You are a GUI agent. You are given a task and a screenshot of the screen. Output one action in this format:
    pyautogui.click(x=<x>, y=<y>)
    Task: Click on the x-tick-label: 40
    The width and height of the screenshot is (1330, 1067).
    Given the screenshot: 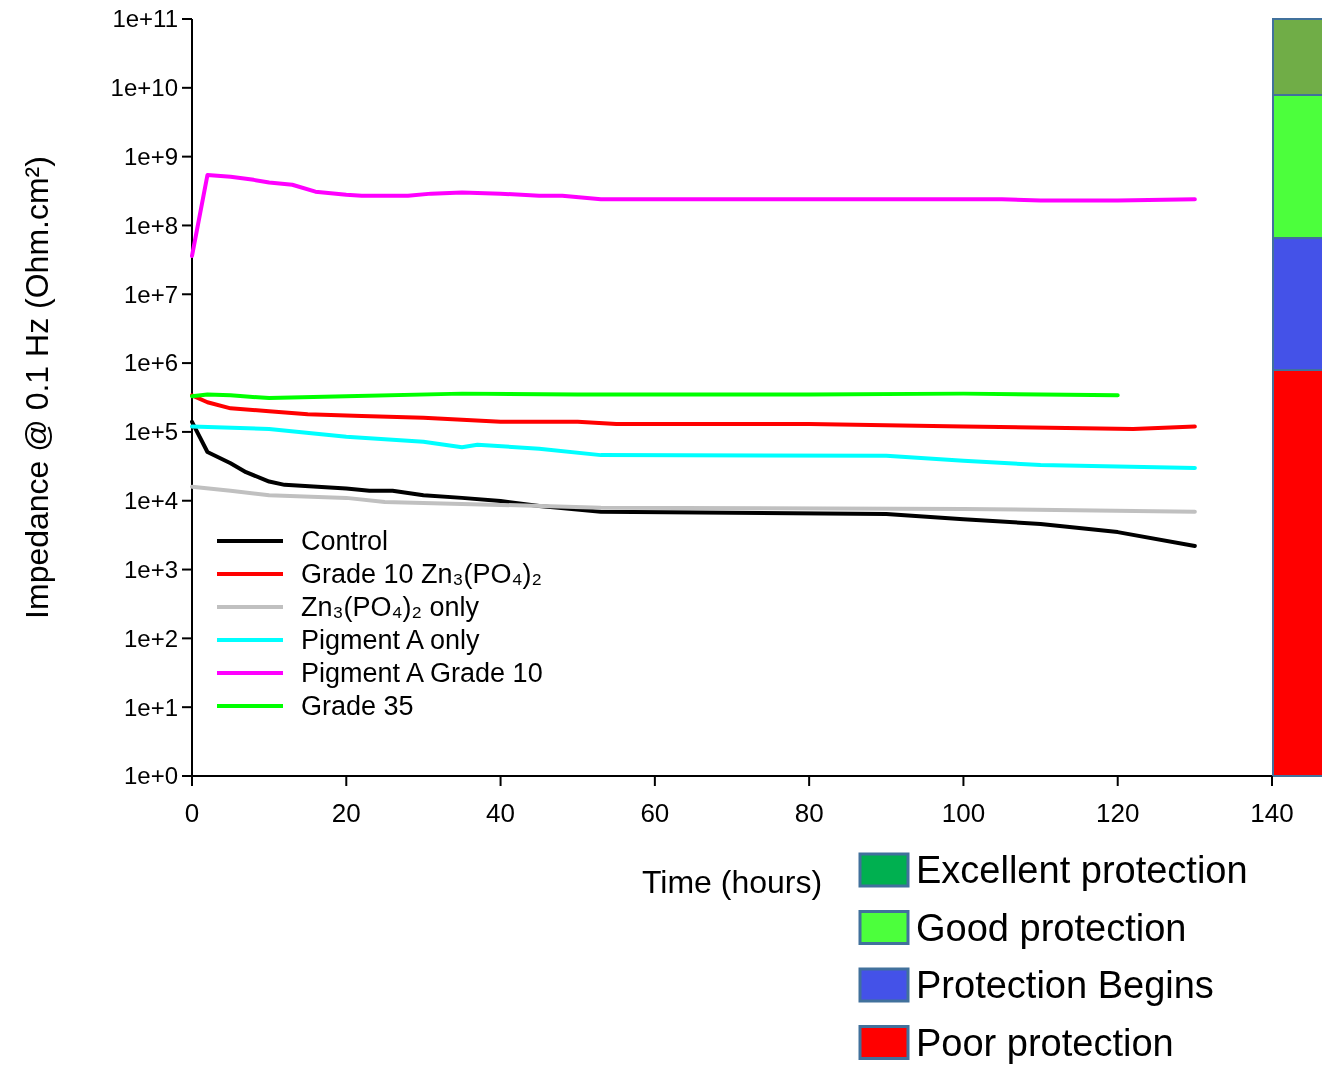 What is the action you would take?
    pyautogui.click(x=501, y=813)
    